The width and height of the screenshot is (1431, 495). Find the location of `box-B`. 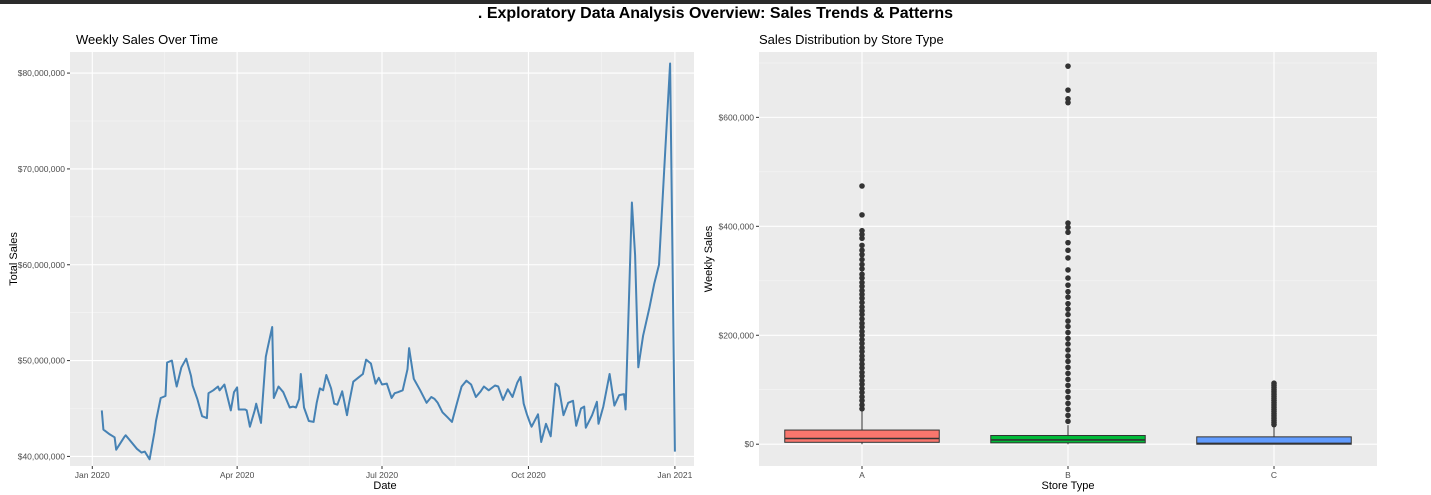

box-B is located at coordinates (1068, 254).